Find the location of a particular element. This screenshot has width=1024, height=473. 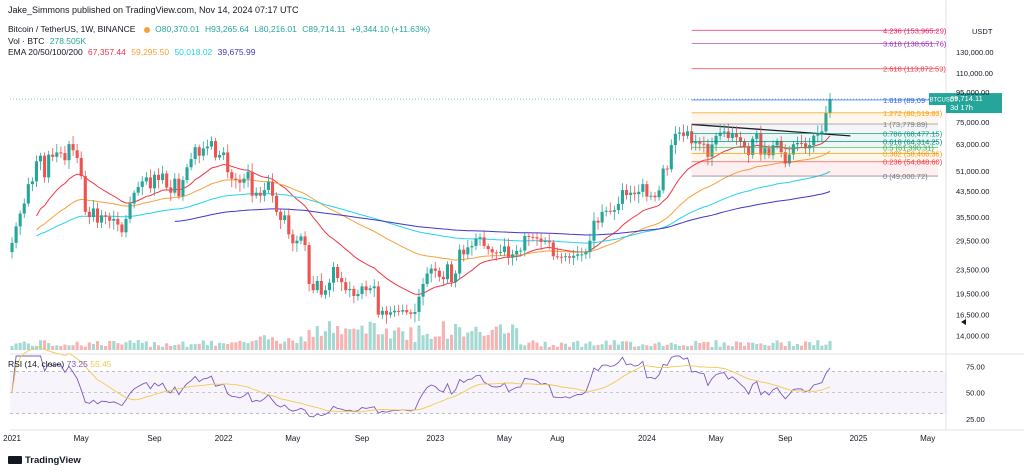

ohlc-high: H93,265.64 is located at coordinates (226, 29).